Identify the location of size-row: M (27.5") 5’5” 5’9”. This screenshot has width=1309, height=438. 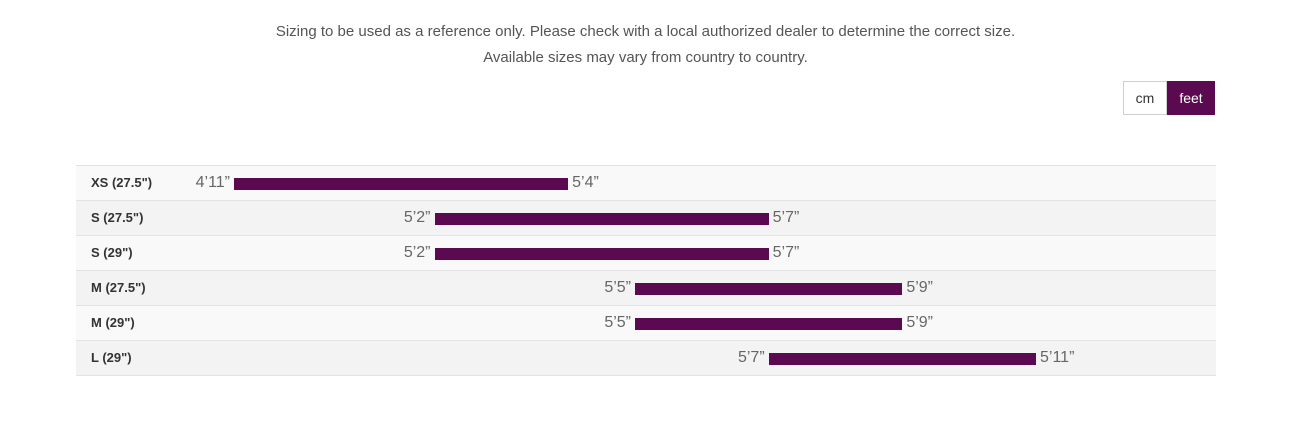
(646, 288).